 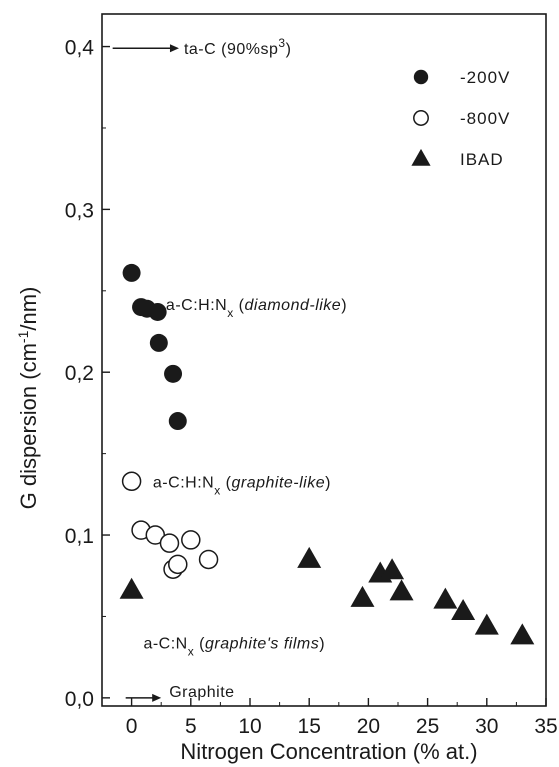 I want to click on graphite-arrow-head, so click(x=157, y=697).